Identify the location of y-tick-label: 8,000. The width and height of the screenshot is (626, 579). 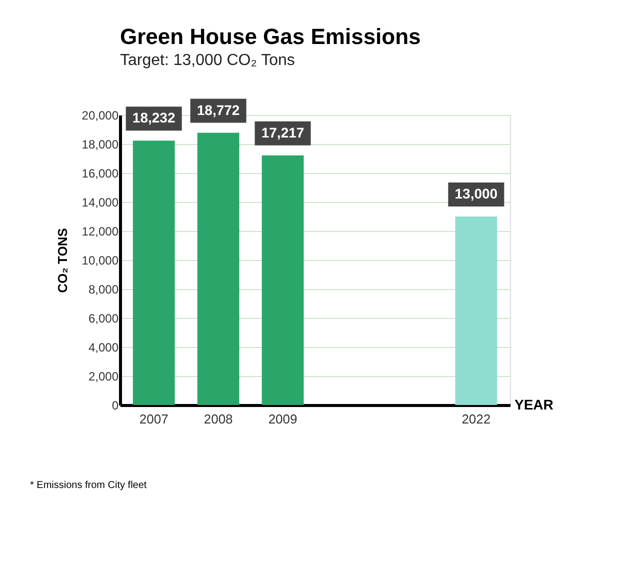
(103, 289).